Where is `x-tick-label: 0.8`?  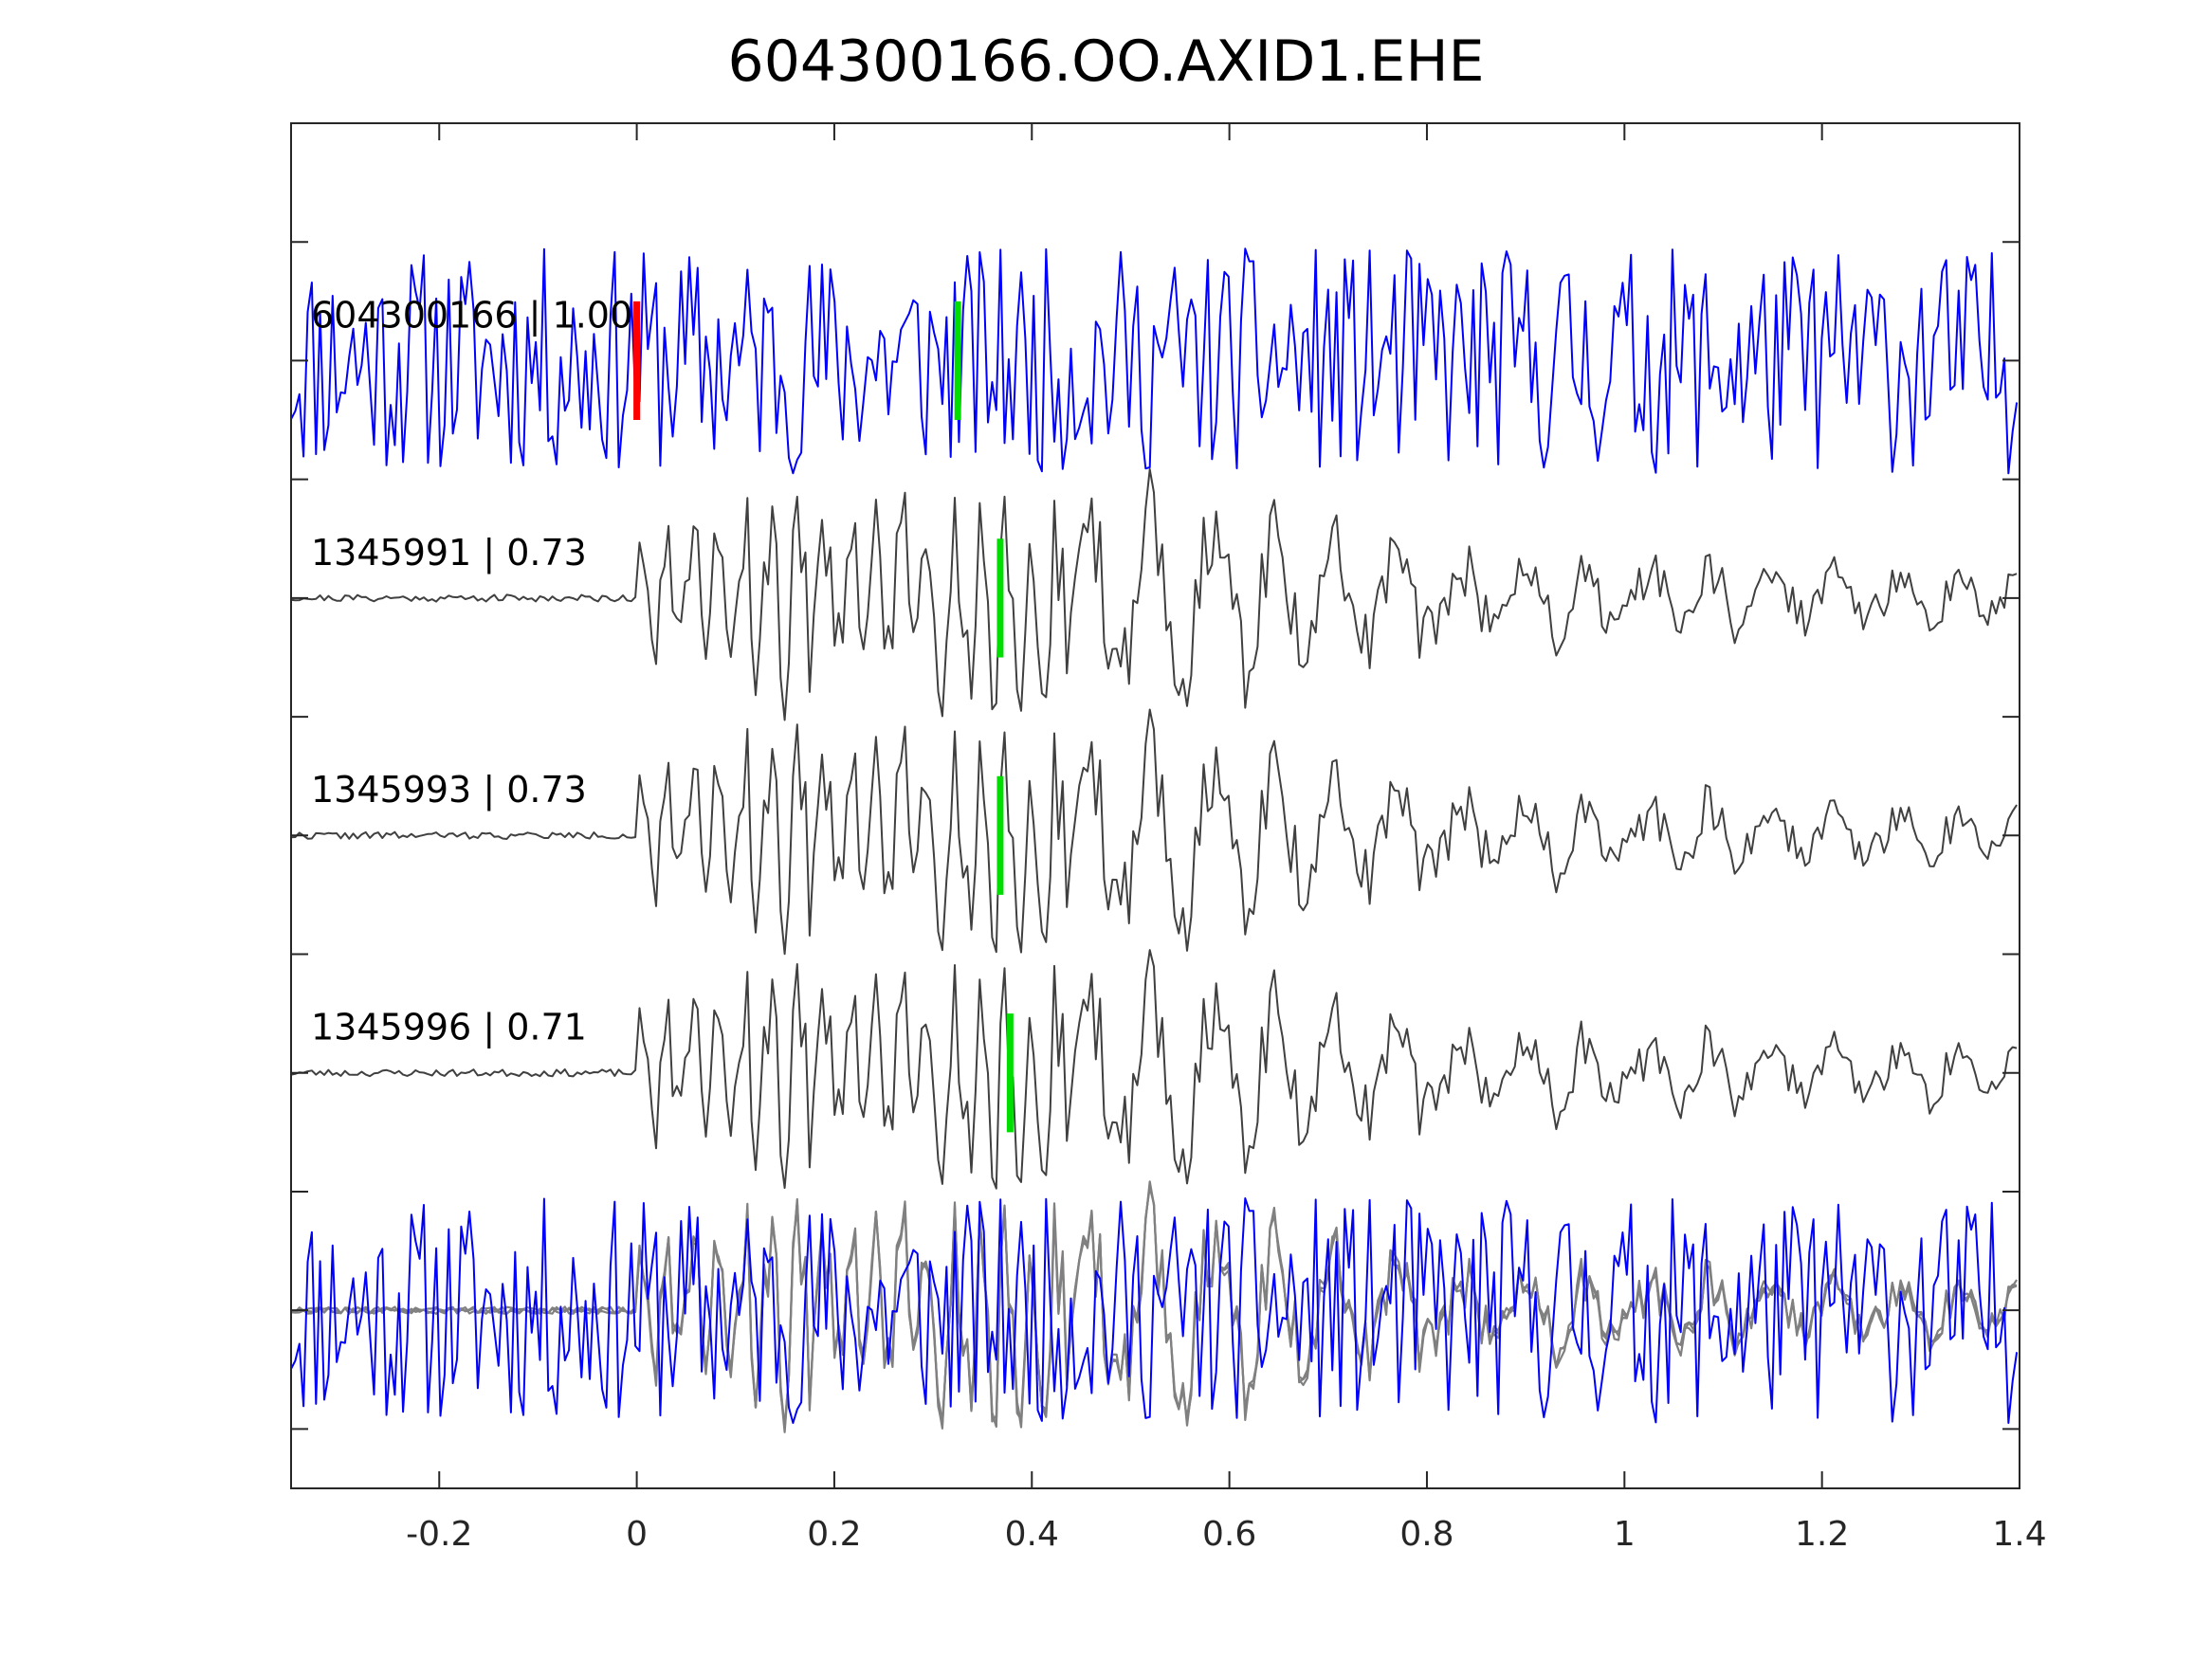
x-tick-label: 0.8 is located at coordinates (1426, 1534).